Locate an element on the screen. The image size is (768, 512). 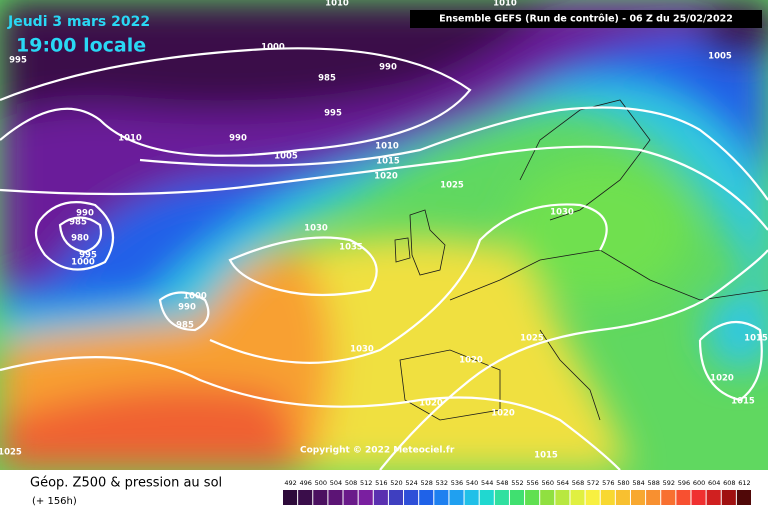
colorbar-label: 512 is located at coordinates (366, 483).